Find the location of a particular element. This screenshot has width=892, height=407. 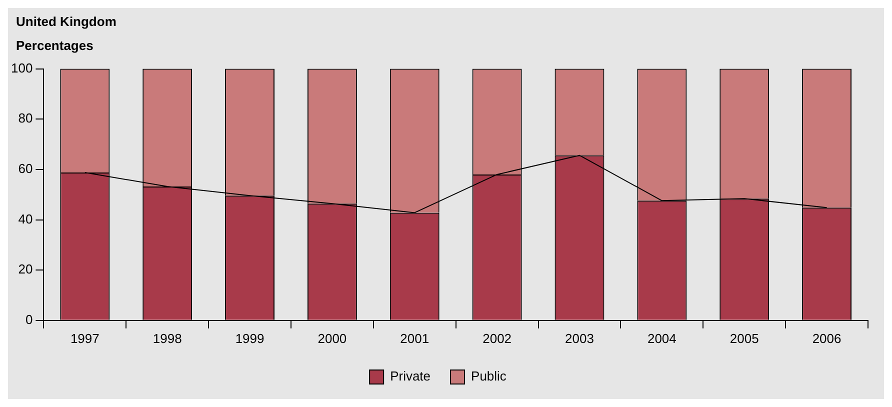

x-tick-label: 1999 is located at coordinates (249, 338).